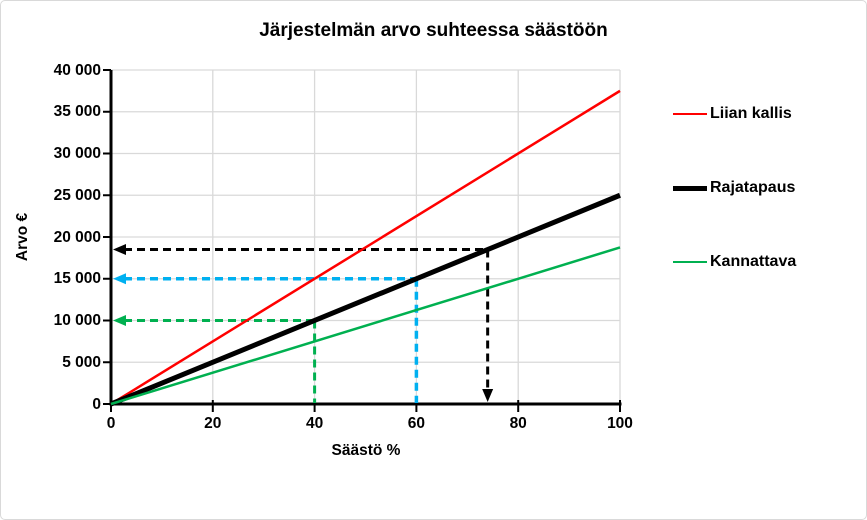  What do you see at coordinates (119, 250) in the screenshot?
I see `guide-black-left-arrowhead` at bounding box center [119, 250].